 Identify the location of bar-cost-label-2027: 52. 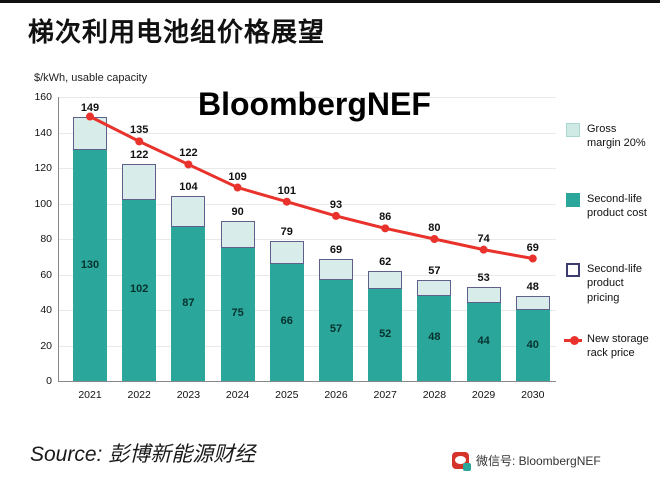
(385, 333).